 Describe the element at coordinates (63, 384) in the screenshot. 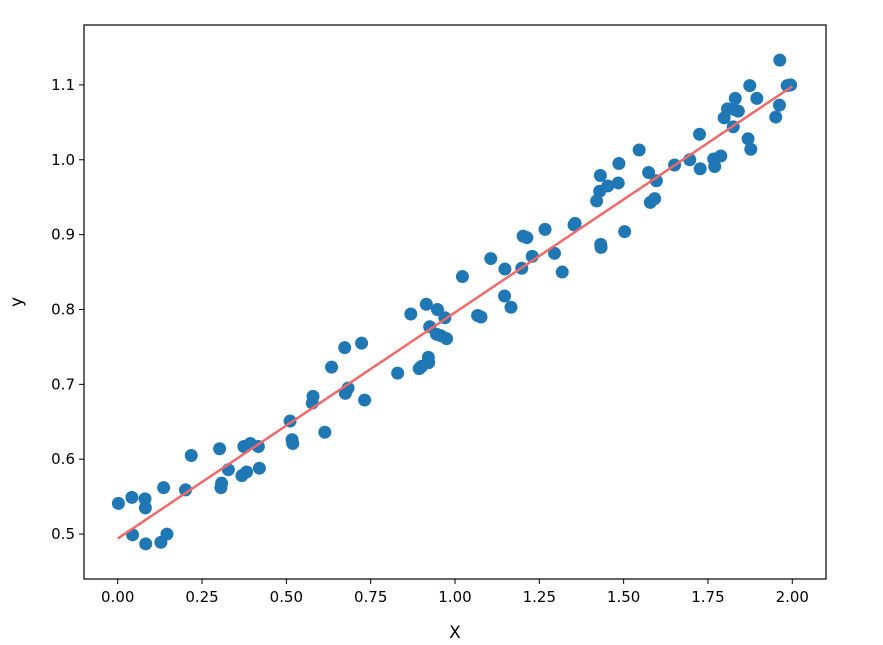

I see `y-tick-label: 0.7` at that location.